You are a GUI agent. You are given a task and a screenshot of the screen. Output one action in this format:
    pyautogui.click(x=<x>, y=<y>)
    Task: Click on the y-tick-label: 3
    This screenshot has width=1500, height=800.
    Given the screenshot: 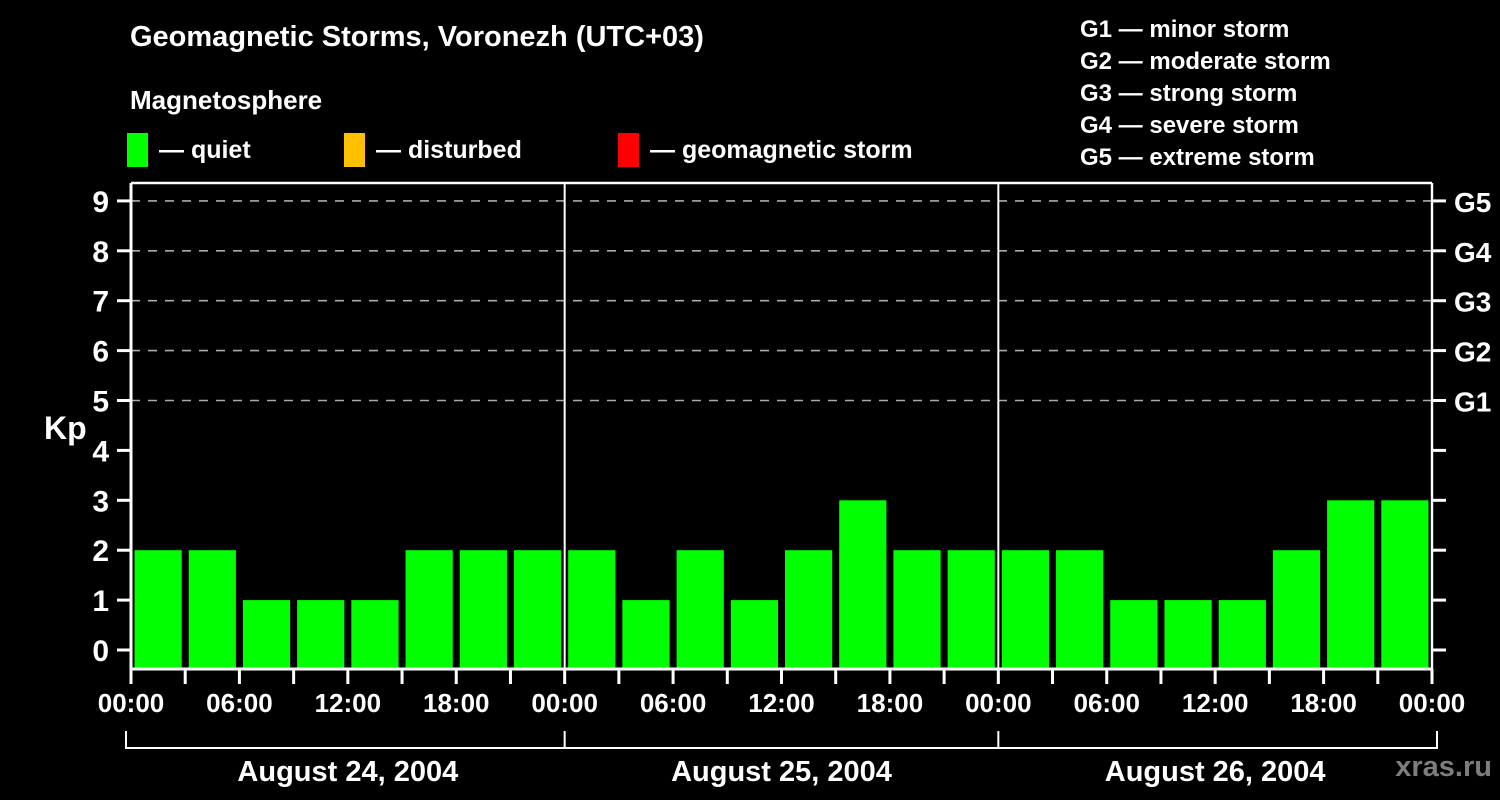 What is the action you would take?
    pyautogui.click(x=100, y=501)
    